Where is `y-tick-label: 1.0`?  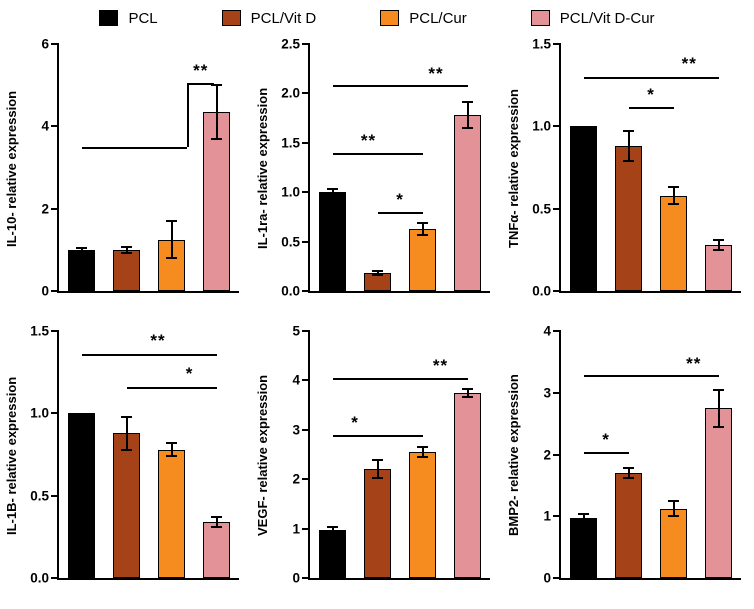
y-tick-label: 1.0 is located at coordinates (39, 413).